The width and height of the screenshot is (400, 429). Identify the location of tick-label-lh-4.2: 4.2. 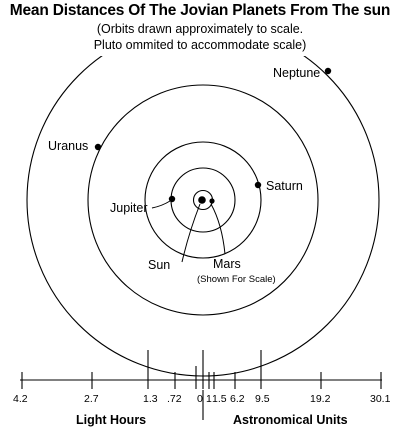
(20, 399).